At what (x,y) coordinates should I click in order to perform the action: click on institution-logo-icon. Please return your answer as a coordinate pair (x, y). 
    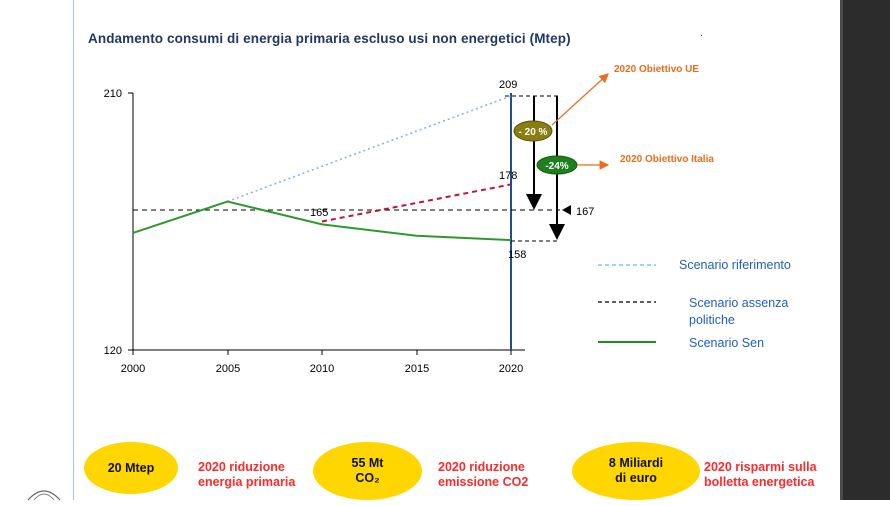
    Looking at the image, I should click on (44, 495).